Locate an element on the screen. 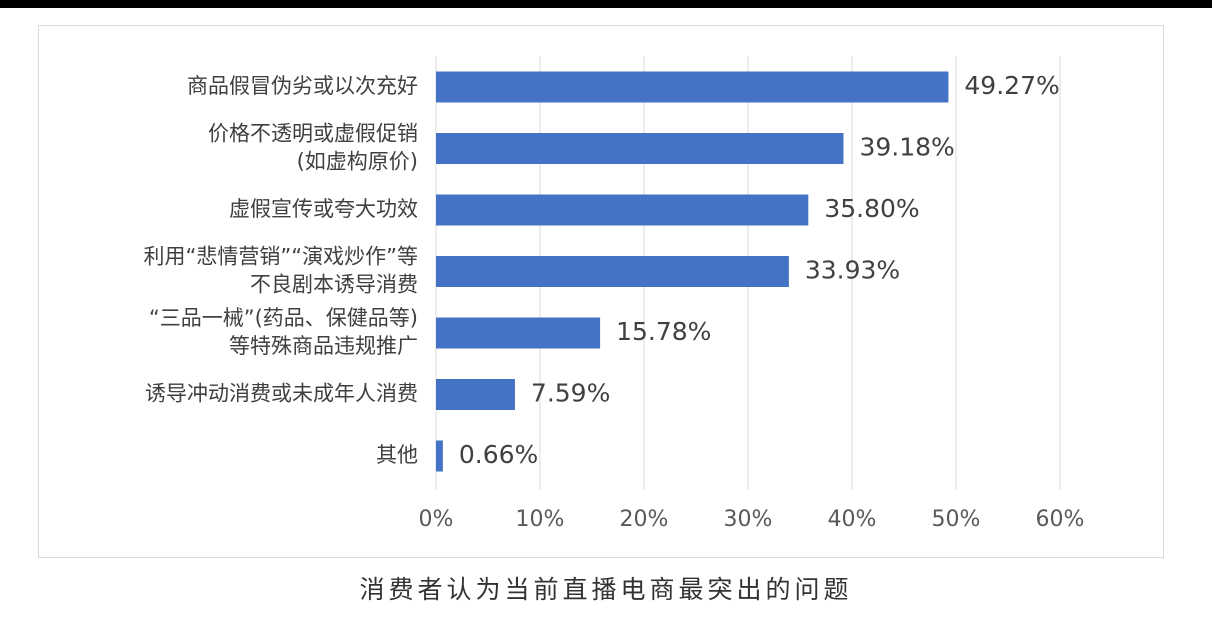 Image resolution: width=1212 pixels, height=620 pixels. x-tick-label: 20% is located at coordinates (644, 519).